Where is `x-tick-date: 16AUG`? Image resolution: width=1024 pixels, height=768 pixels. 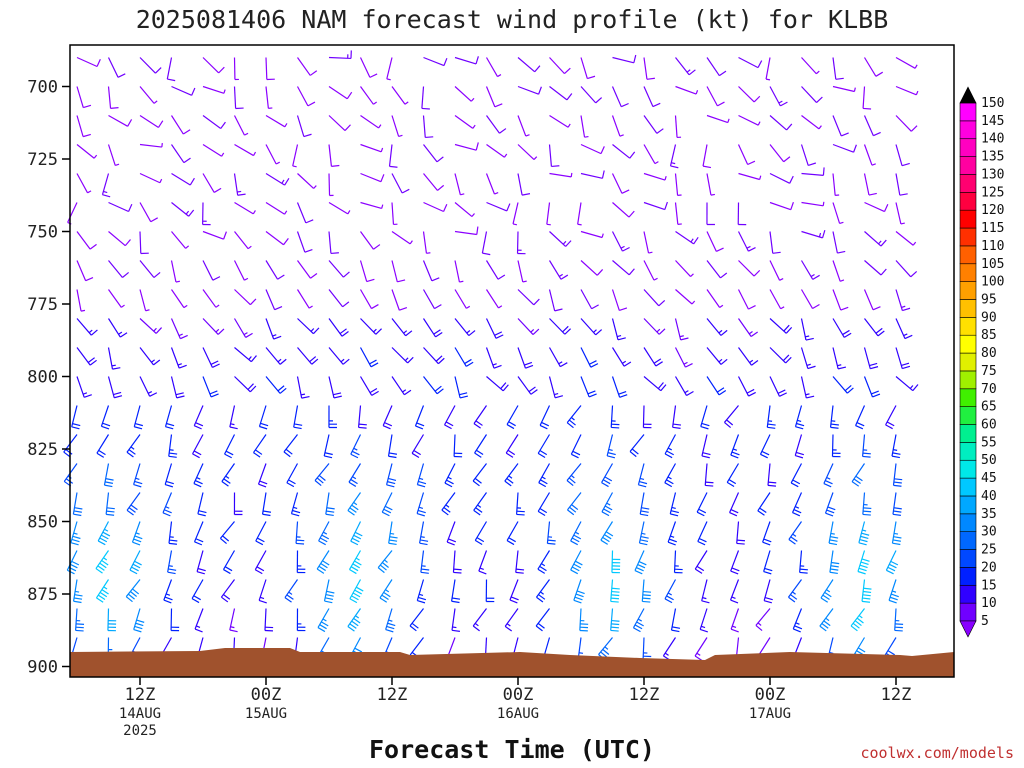 x-tick-date: 16AUG is located at coordinates (518, 714).